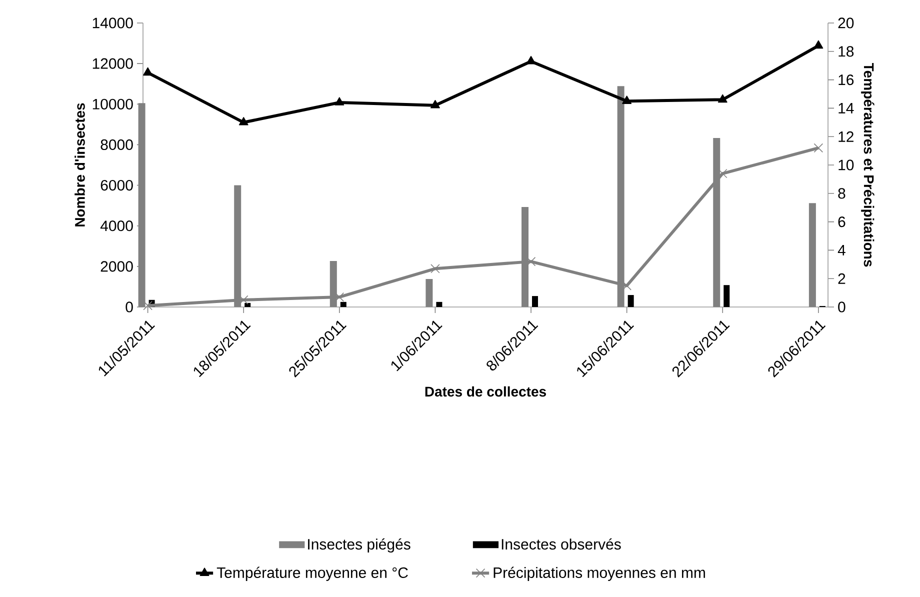 This screenshot has width=920, height=597. Describe the element at coordinates (846, 165) in the screenshot. I see `y2-tick-label: 10` at that location.